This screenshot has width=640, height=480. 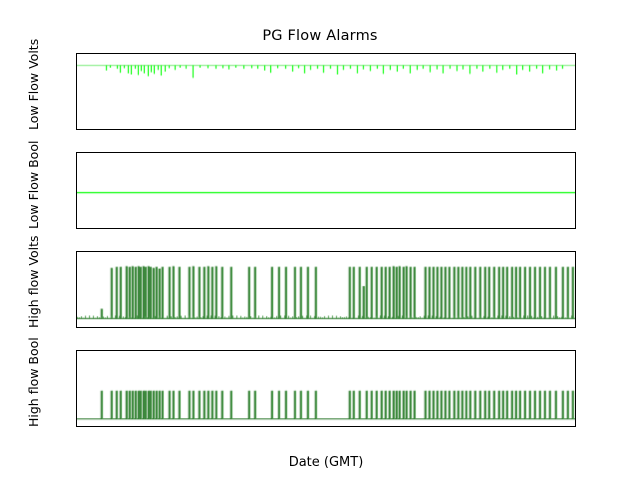 I want to click on xlabel-date-gmt: Date (GMT), so click(x=326, y=462).